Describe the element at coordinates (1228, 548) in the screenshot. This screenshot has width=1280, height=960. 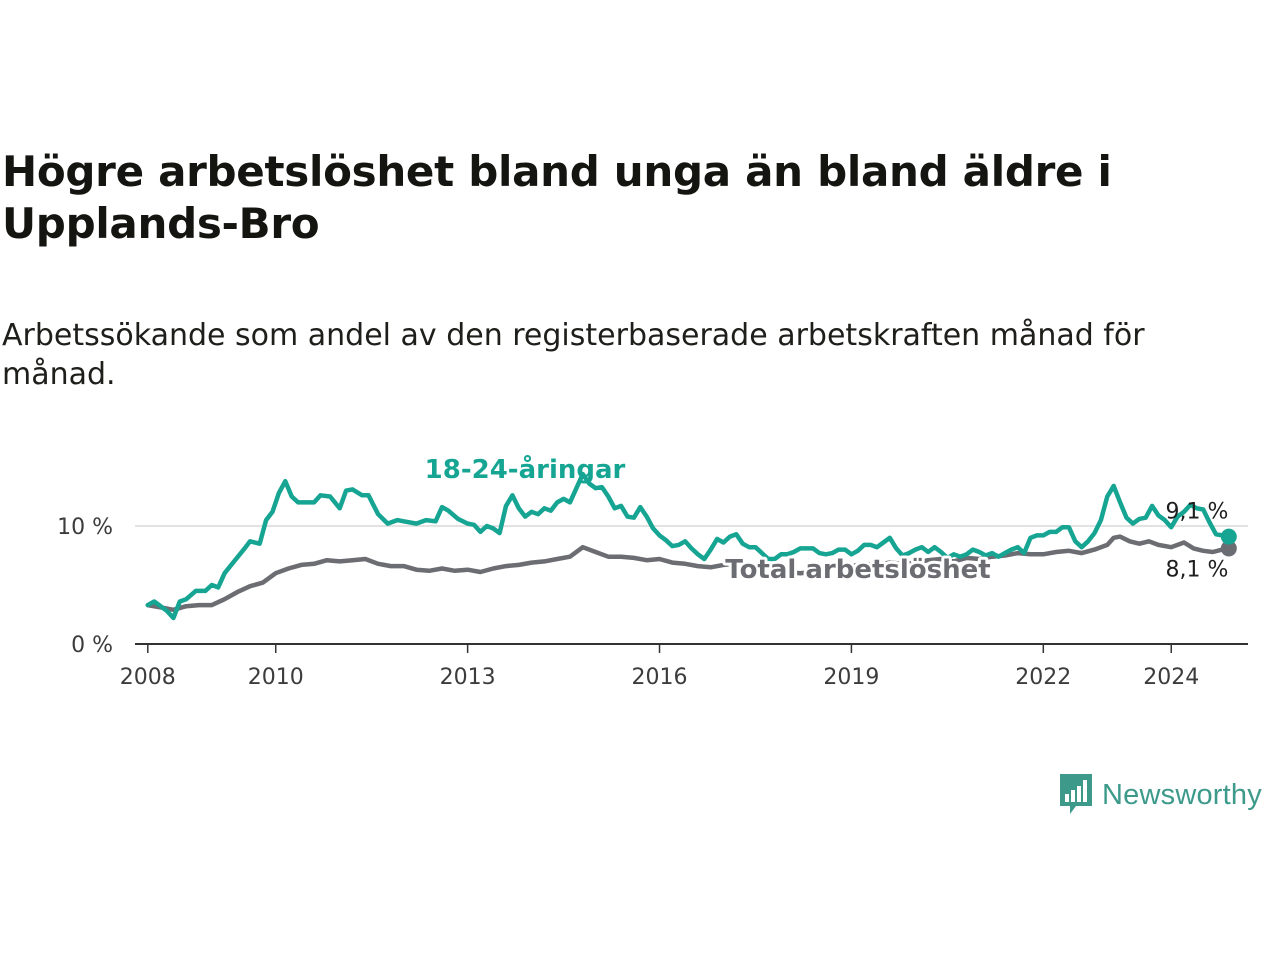
I see `end-point-total` at that location.